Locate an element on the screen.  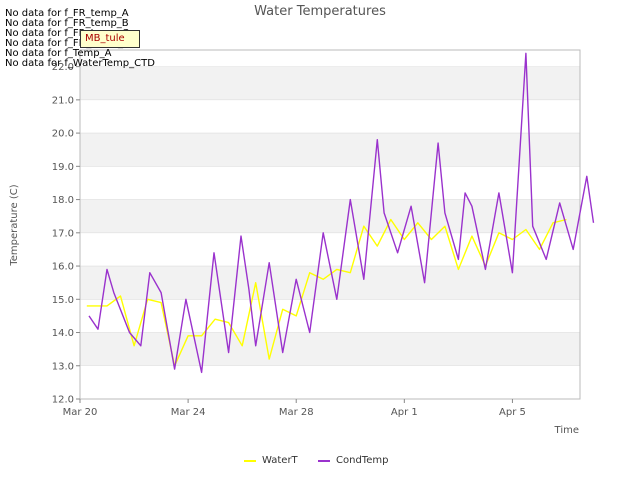
x-tick-label: Apr 1 is located at coordinates (404, 412).